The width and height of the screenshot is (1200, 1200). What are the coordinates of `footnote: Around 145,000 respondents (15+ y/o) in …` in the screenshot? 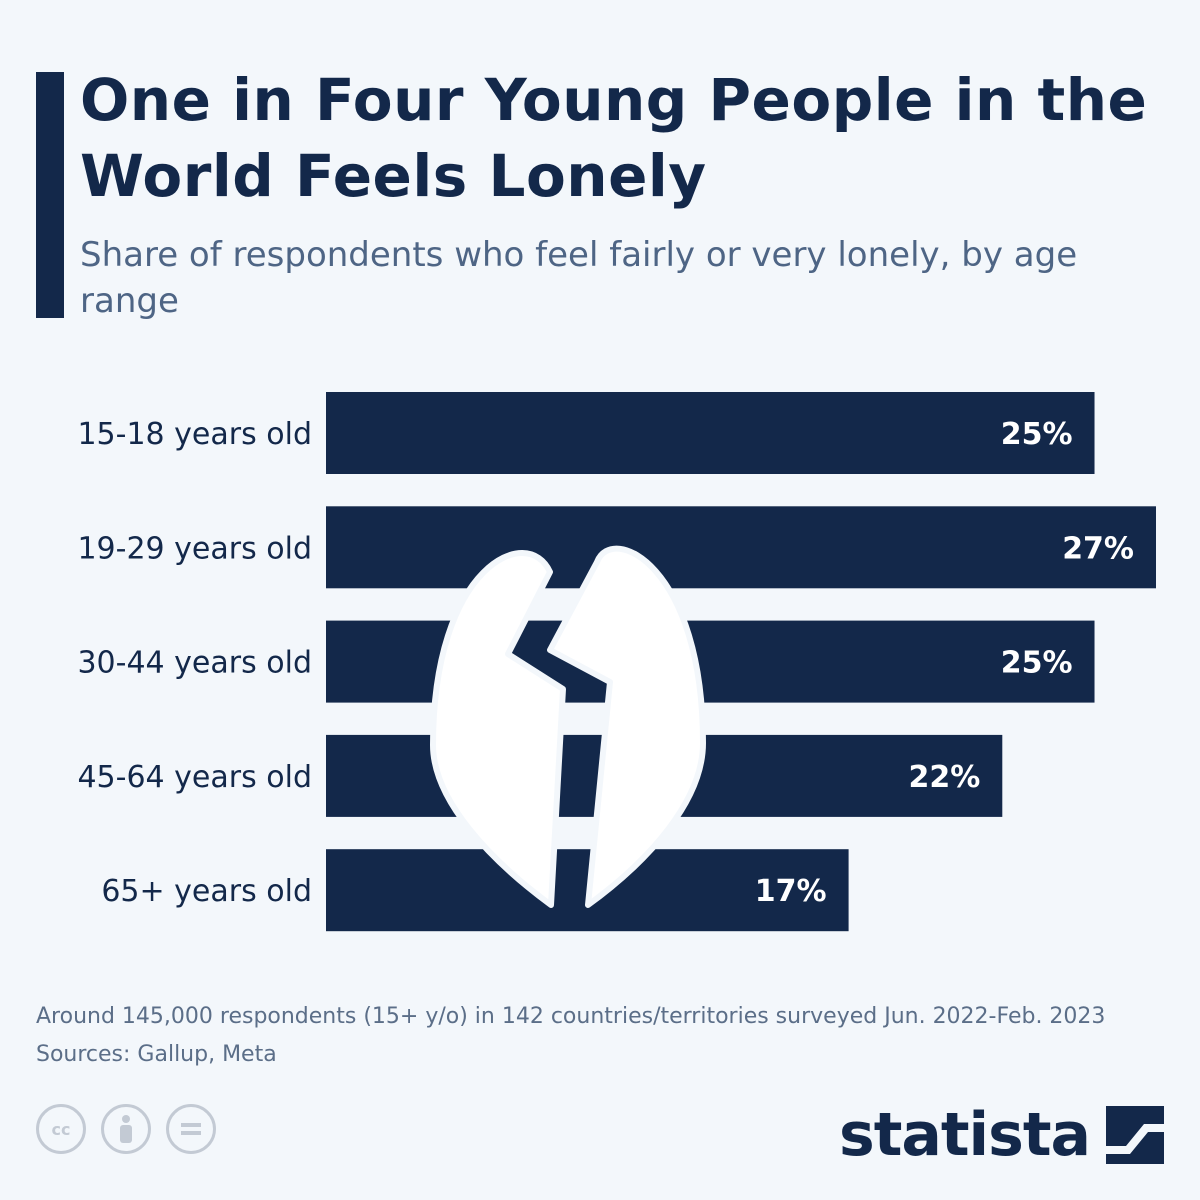 It's located at (606, 1036).